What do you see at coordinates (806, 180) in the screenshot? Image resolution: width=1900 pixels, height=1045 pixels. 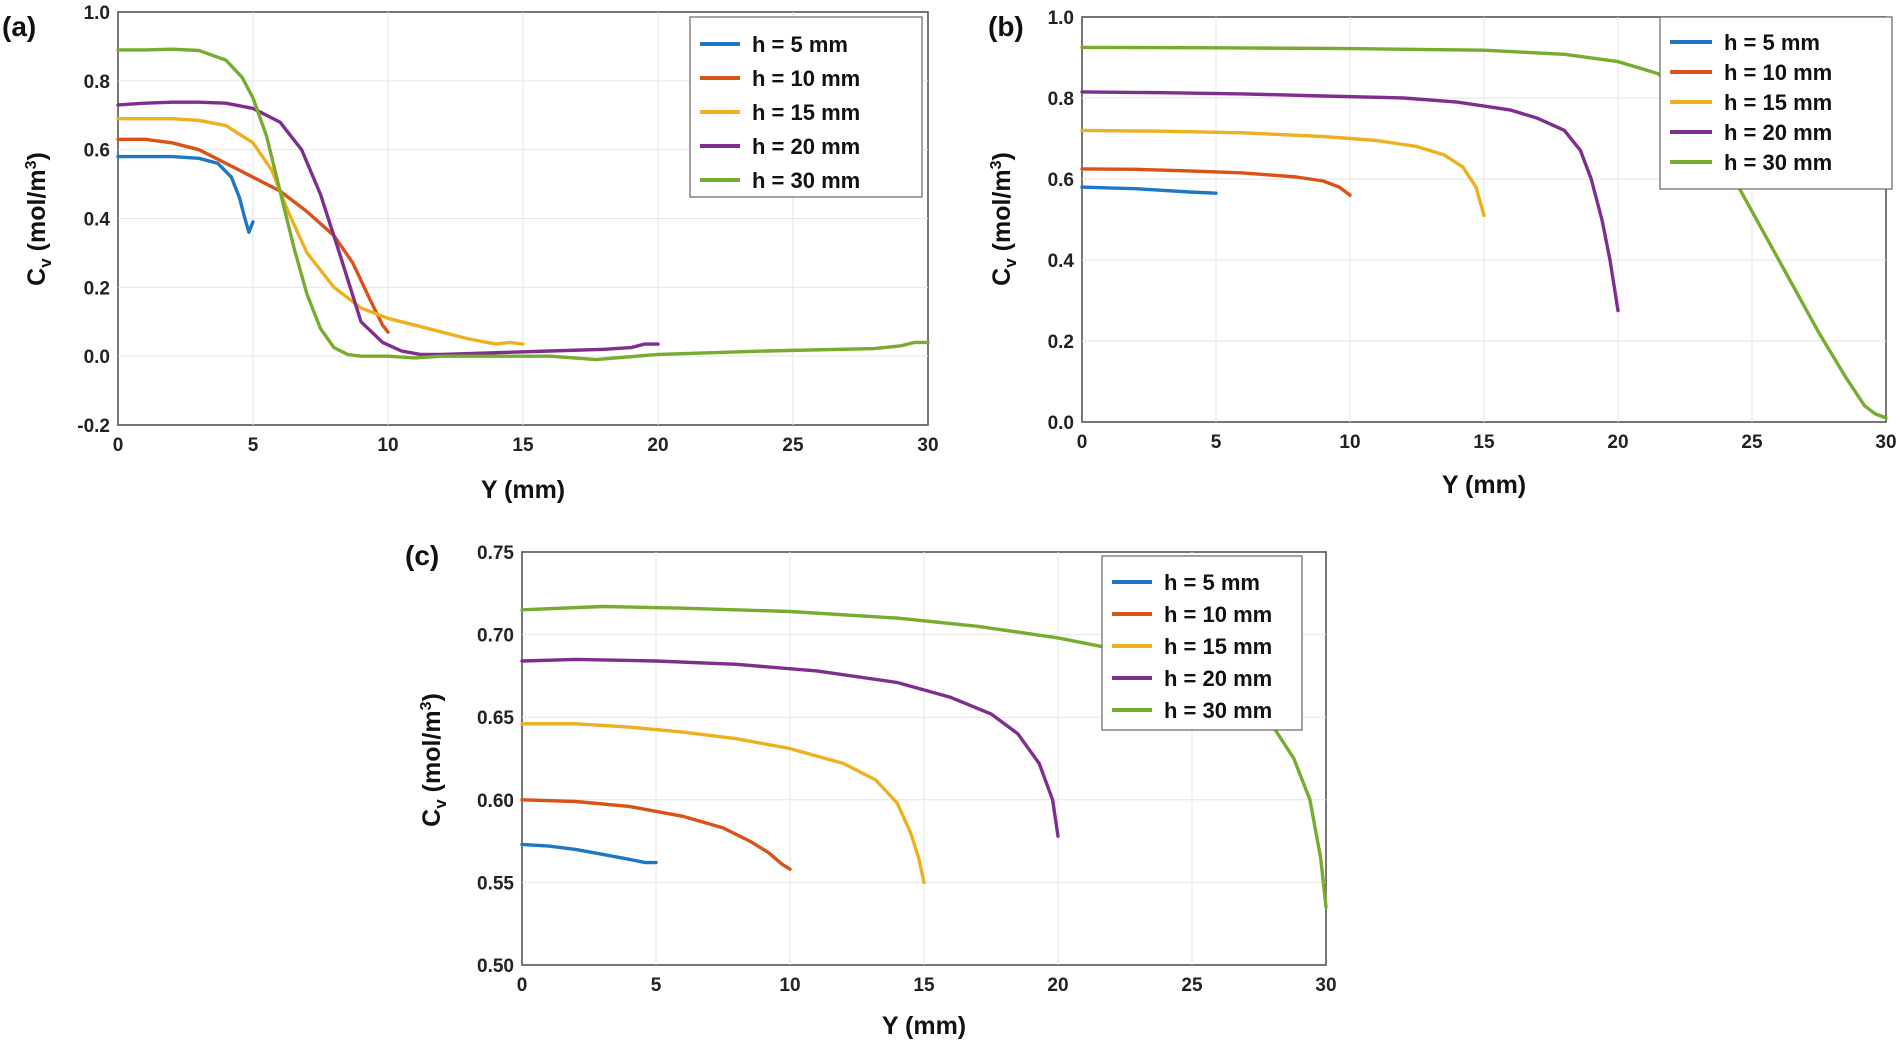 I see `legend-label-h30-a: h = 30 mm` at bounding box center [806, 180].